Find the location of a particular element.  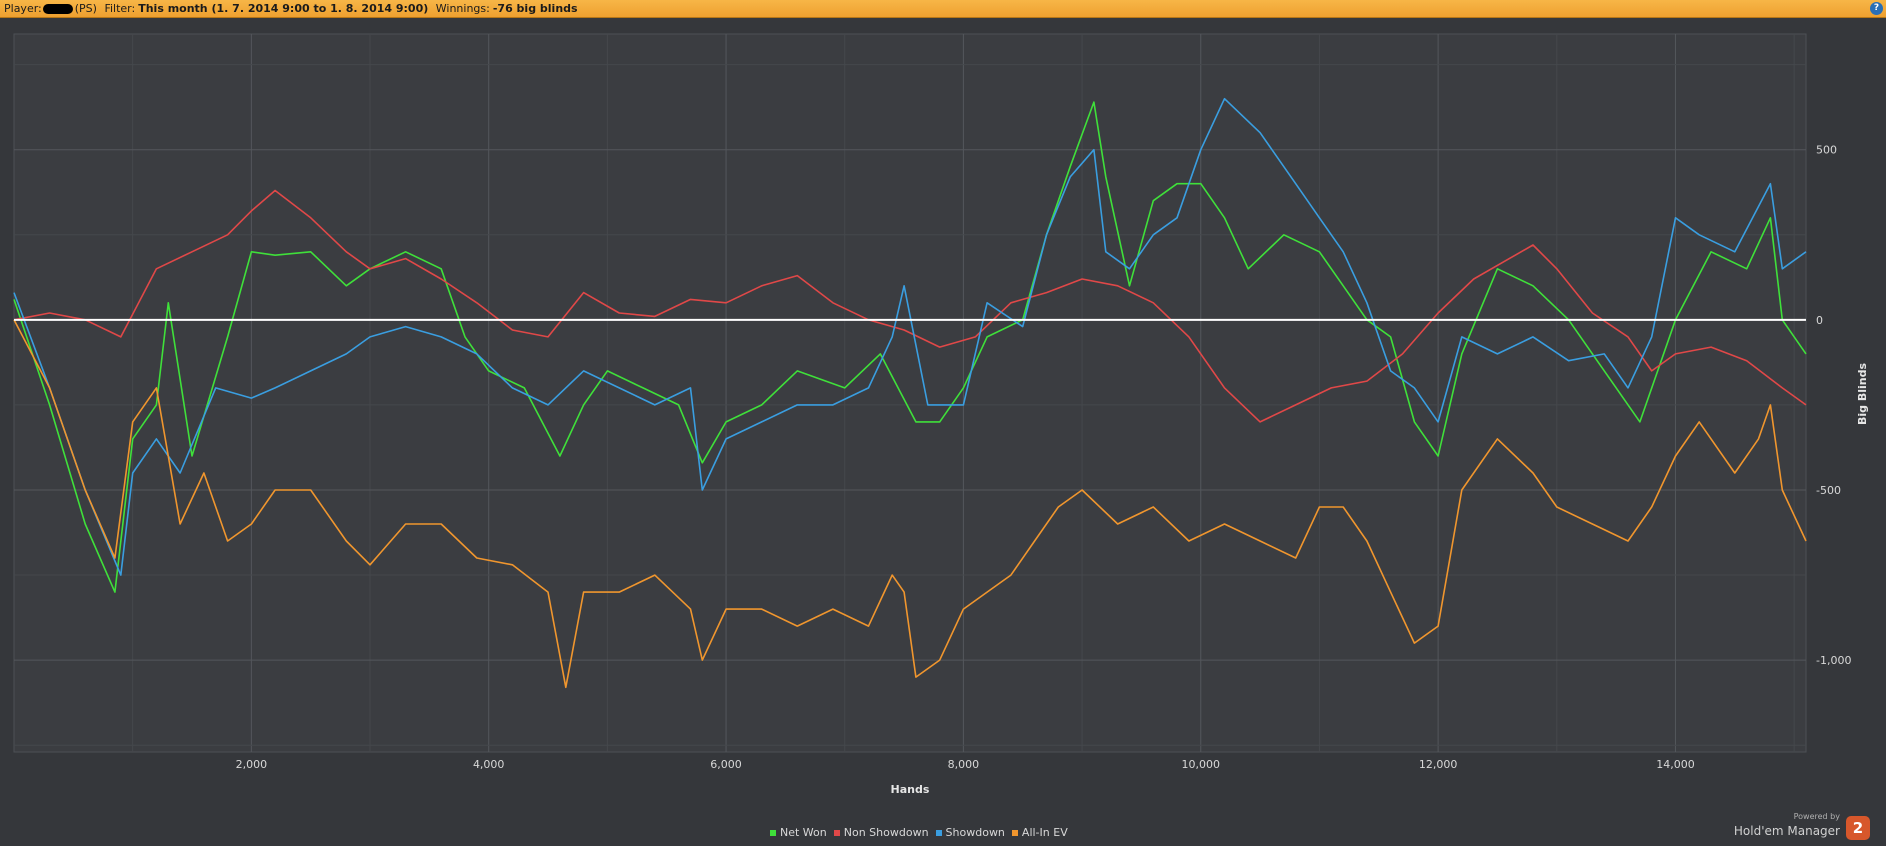

y-tick-label: 0 is located at coordinates (1819, 320).